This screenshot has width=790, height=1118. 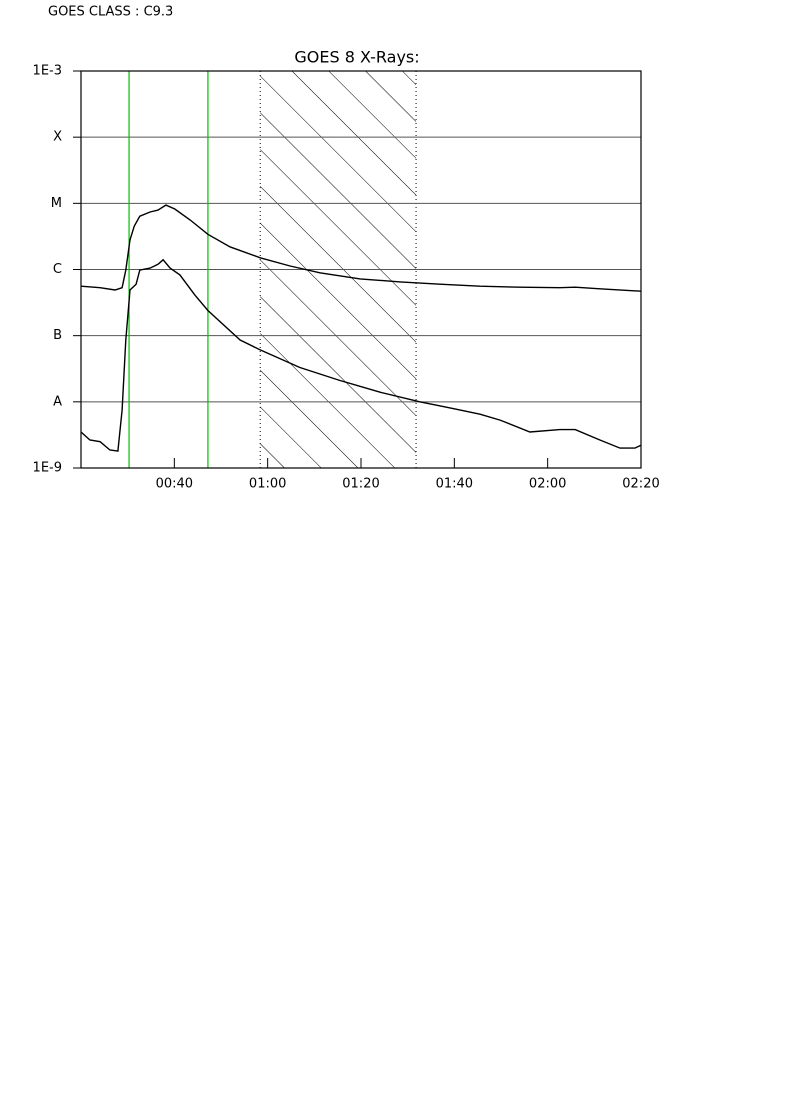 What do you see at coordinates (356, 57) in the screenshot?
I see `chart-title: GOES 8 X-Rays:` at bounding box center [356, 57].